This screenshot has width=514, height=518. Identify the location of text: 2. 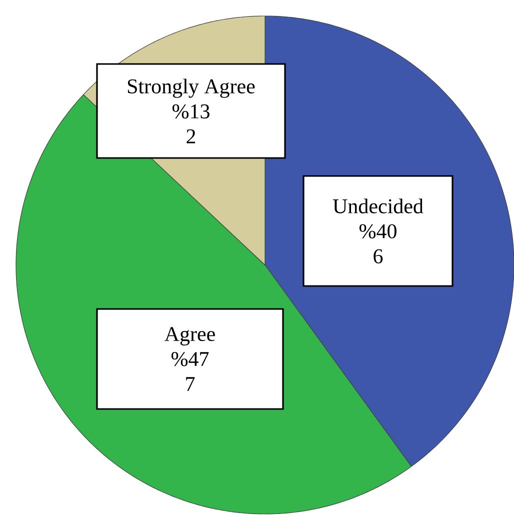
(191, 136).